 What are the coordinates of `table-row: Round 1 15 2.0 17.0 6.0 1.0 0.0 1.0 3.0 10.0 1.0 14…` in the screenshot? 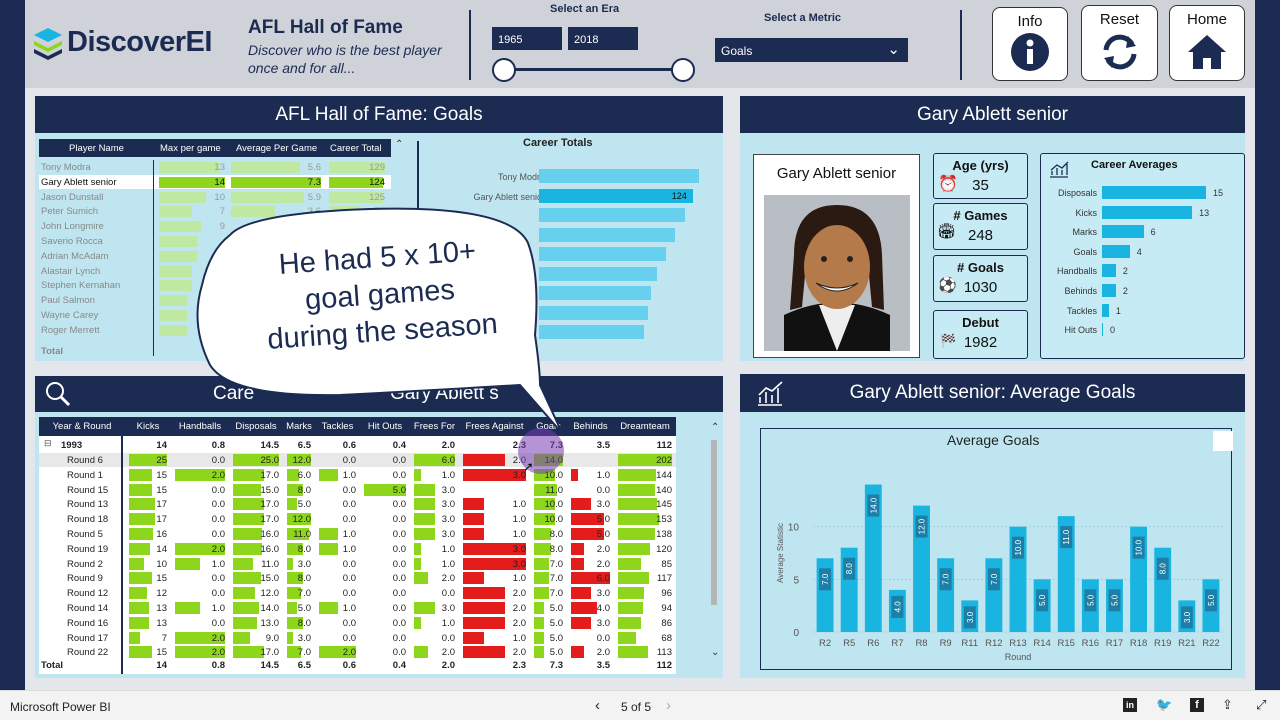 It's located at (357, 475).